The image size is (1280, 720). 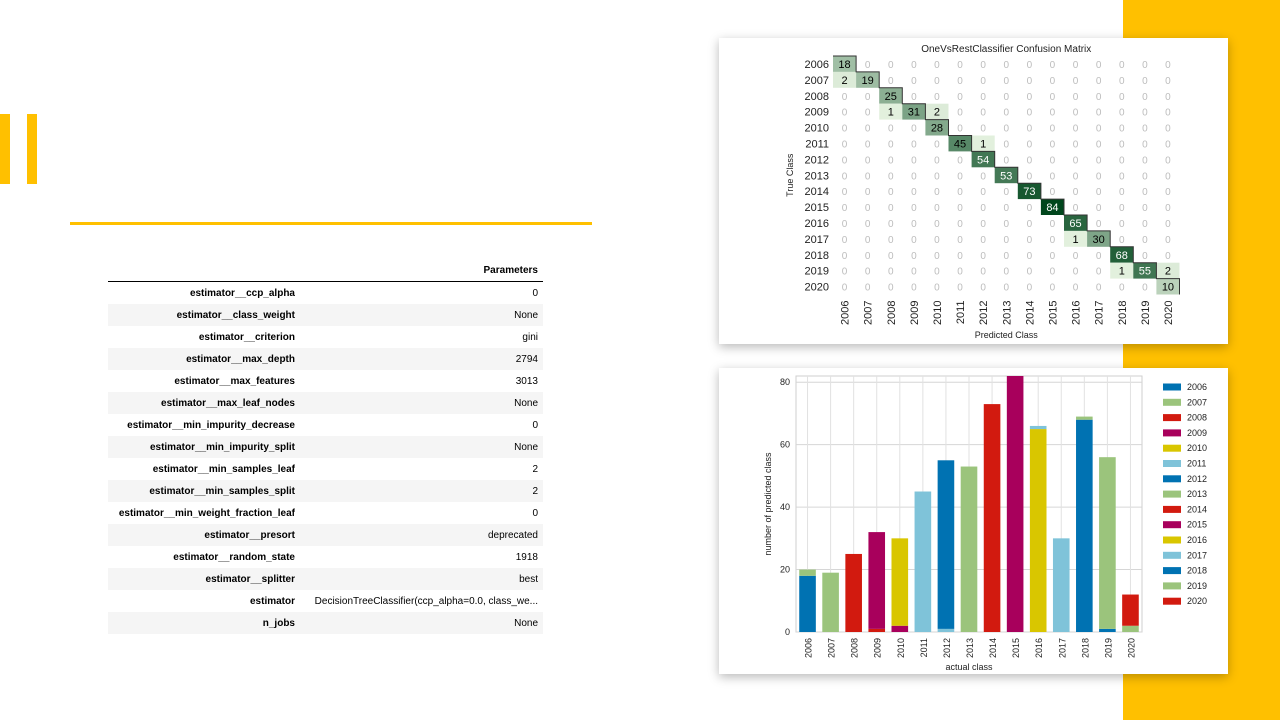 What do you see at coordinates (969, 667) in the screenshot?
I see `x-axis-label: actual class` at bounding box center [969, 667].